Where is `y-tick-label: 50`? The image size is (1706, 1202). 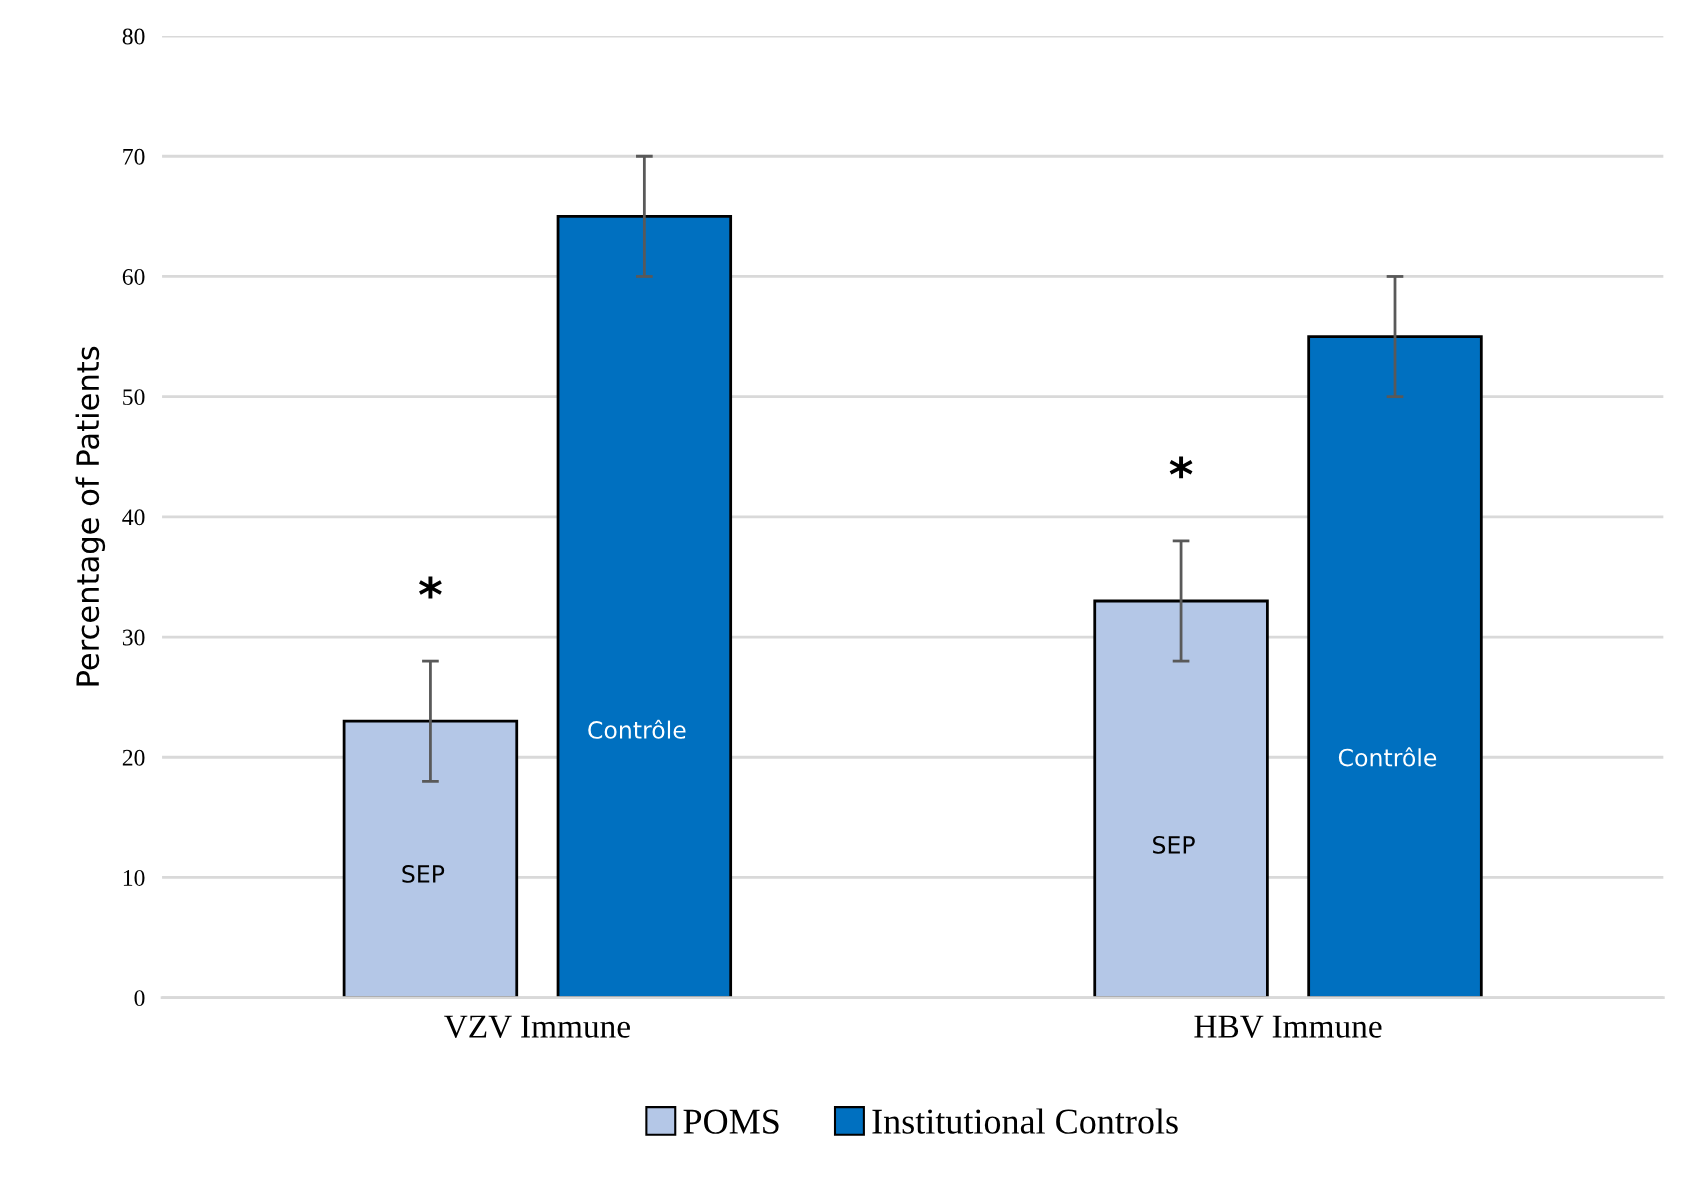
y-tick-label: 50 is located at coordinates (134, 397).